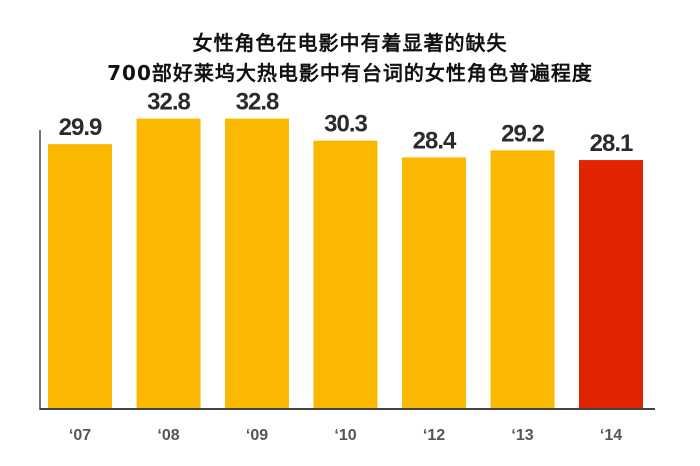  Describe the element at coordinates (350, 58) in the screenshot. I see `chart-title-block: 女性角色在电影中有着显著的缺失 700部好莱坞大热电影中有台词的女性角色普遍程度` at that location.